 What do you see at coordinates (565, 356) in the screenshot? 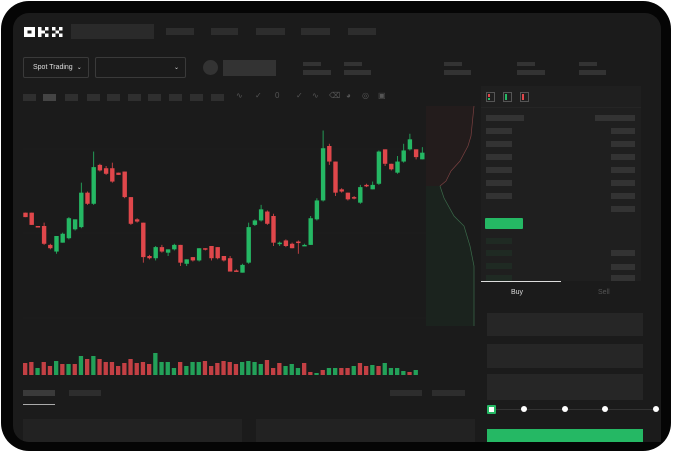
I see `amount-input` at bounding box center [565, 356].